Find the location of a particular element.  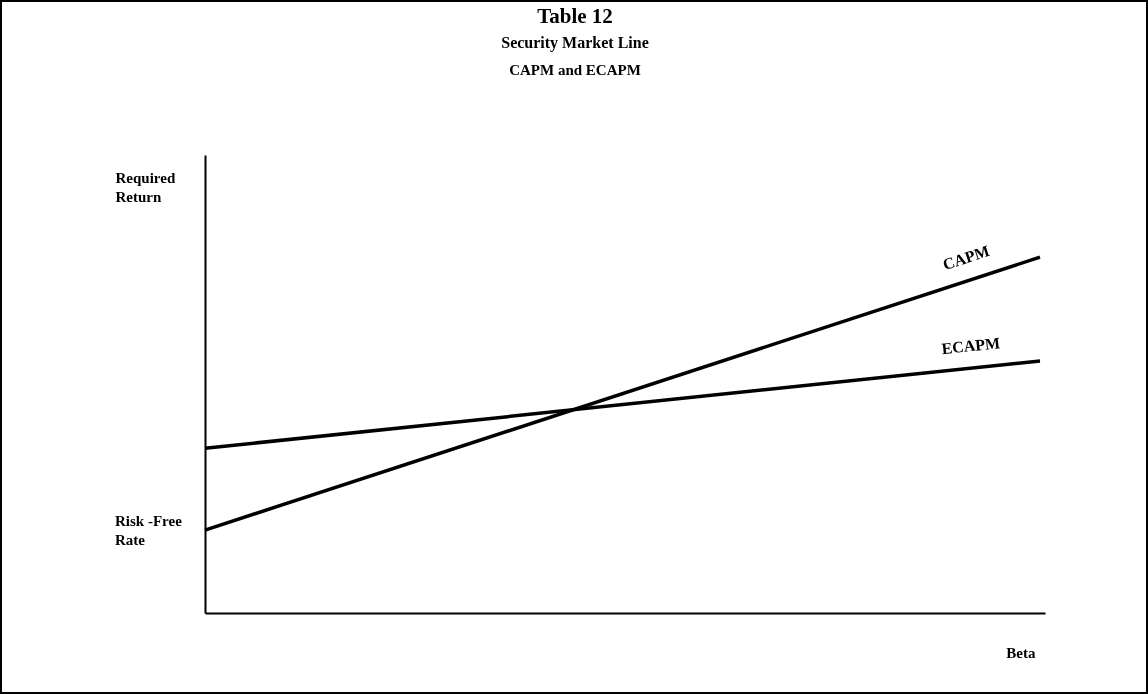

annotation: Risk -Free Rate is located at coordinates (149, 531).